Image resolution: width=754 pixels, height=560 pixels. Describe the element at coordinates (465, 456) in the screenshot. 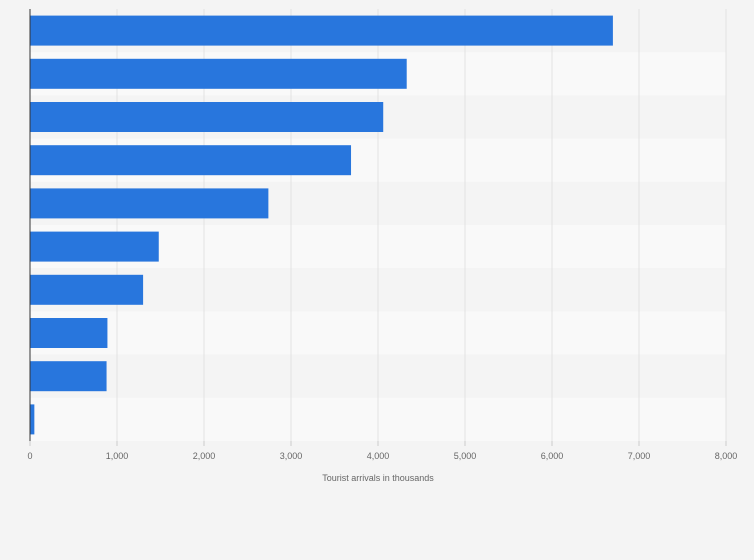

I see `x-tick-label: 5,000` at that location.